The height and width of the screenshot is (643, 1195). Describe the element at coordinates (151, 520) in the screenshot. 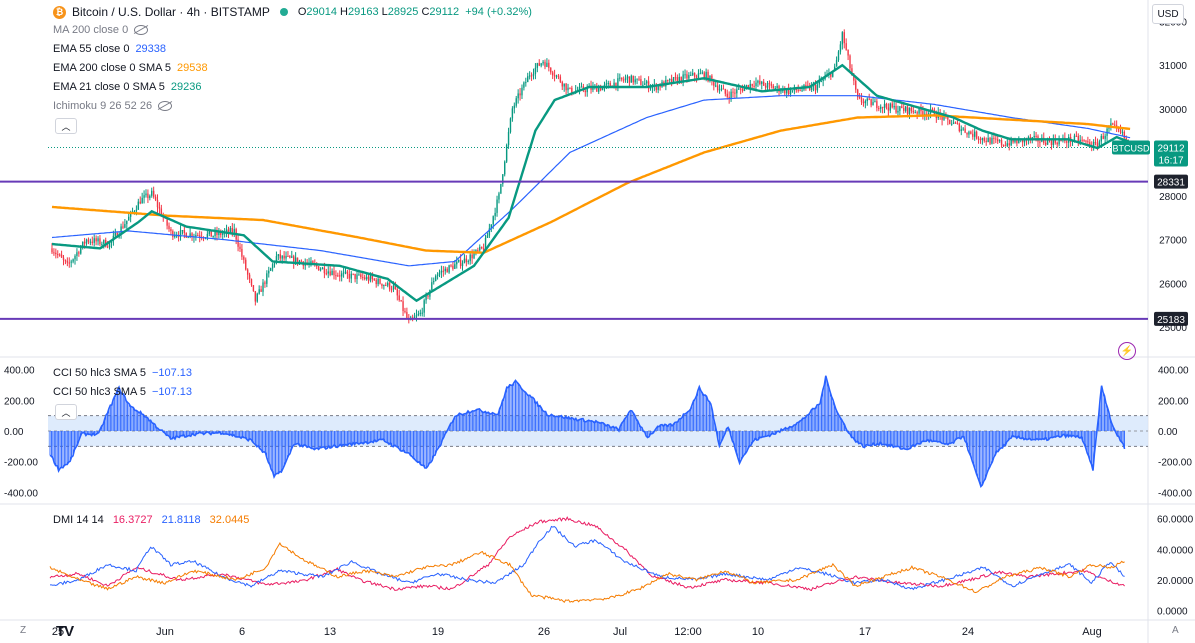

I see `dmi-legend: DMI 14 14 16.3727 21.8118 32.0445` at that location.